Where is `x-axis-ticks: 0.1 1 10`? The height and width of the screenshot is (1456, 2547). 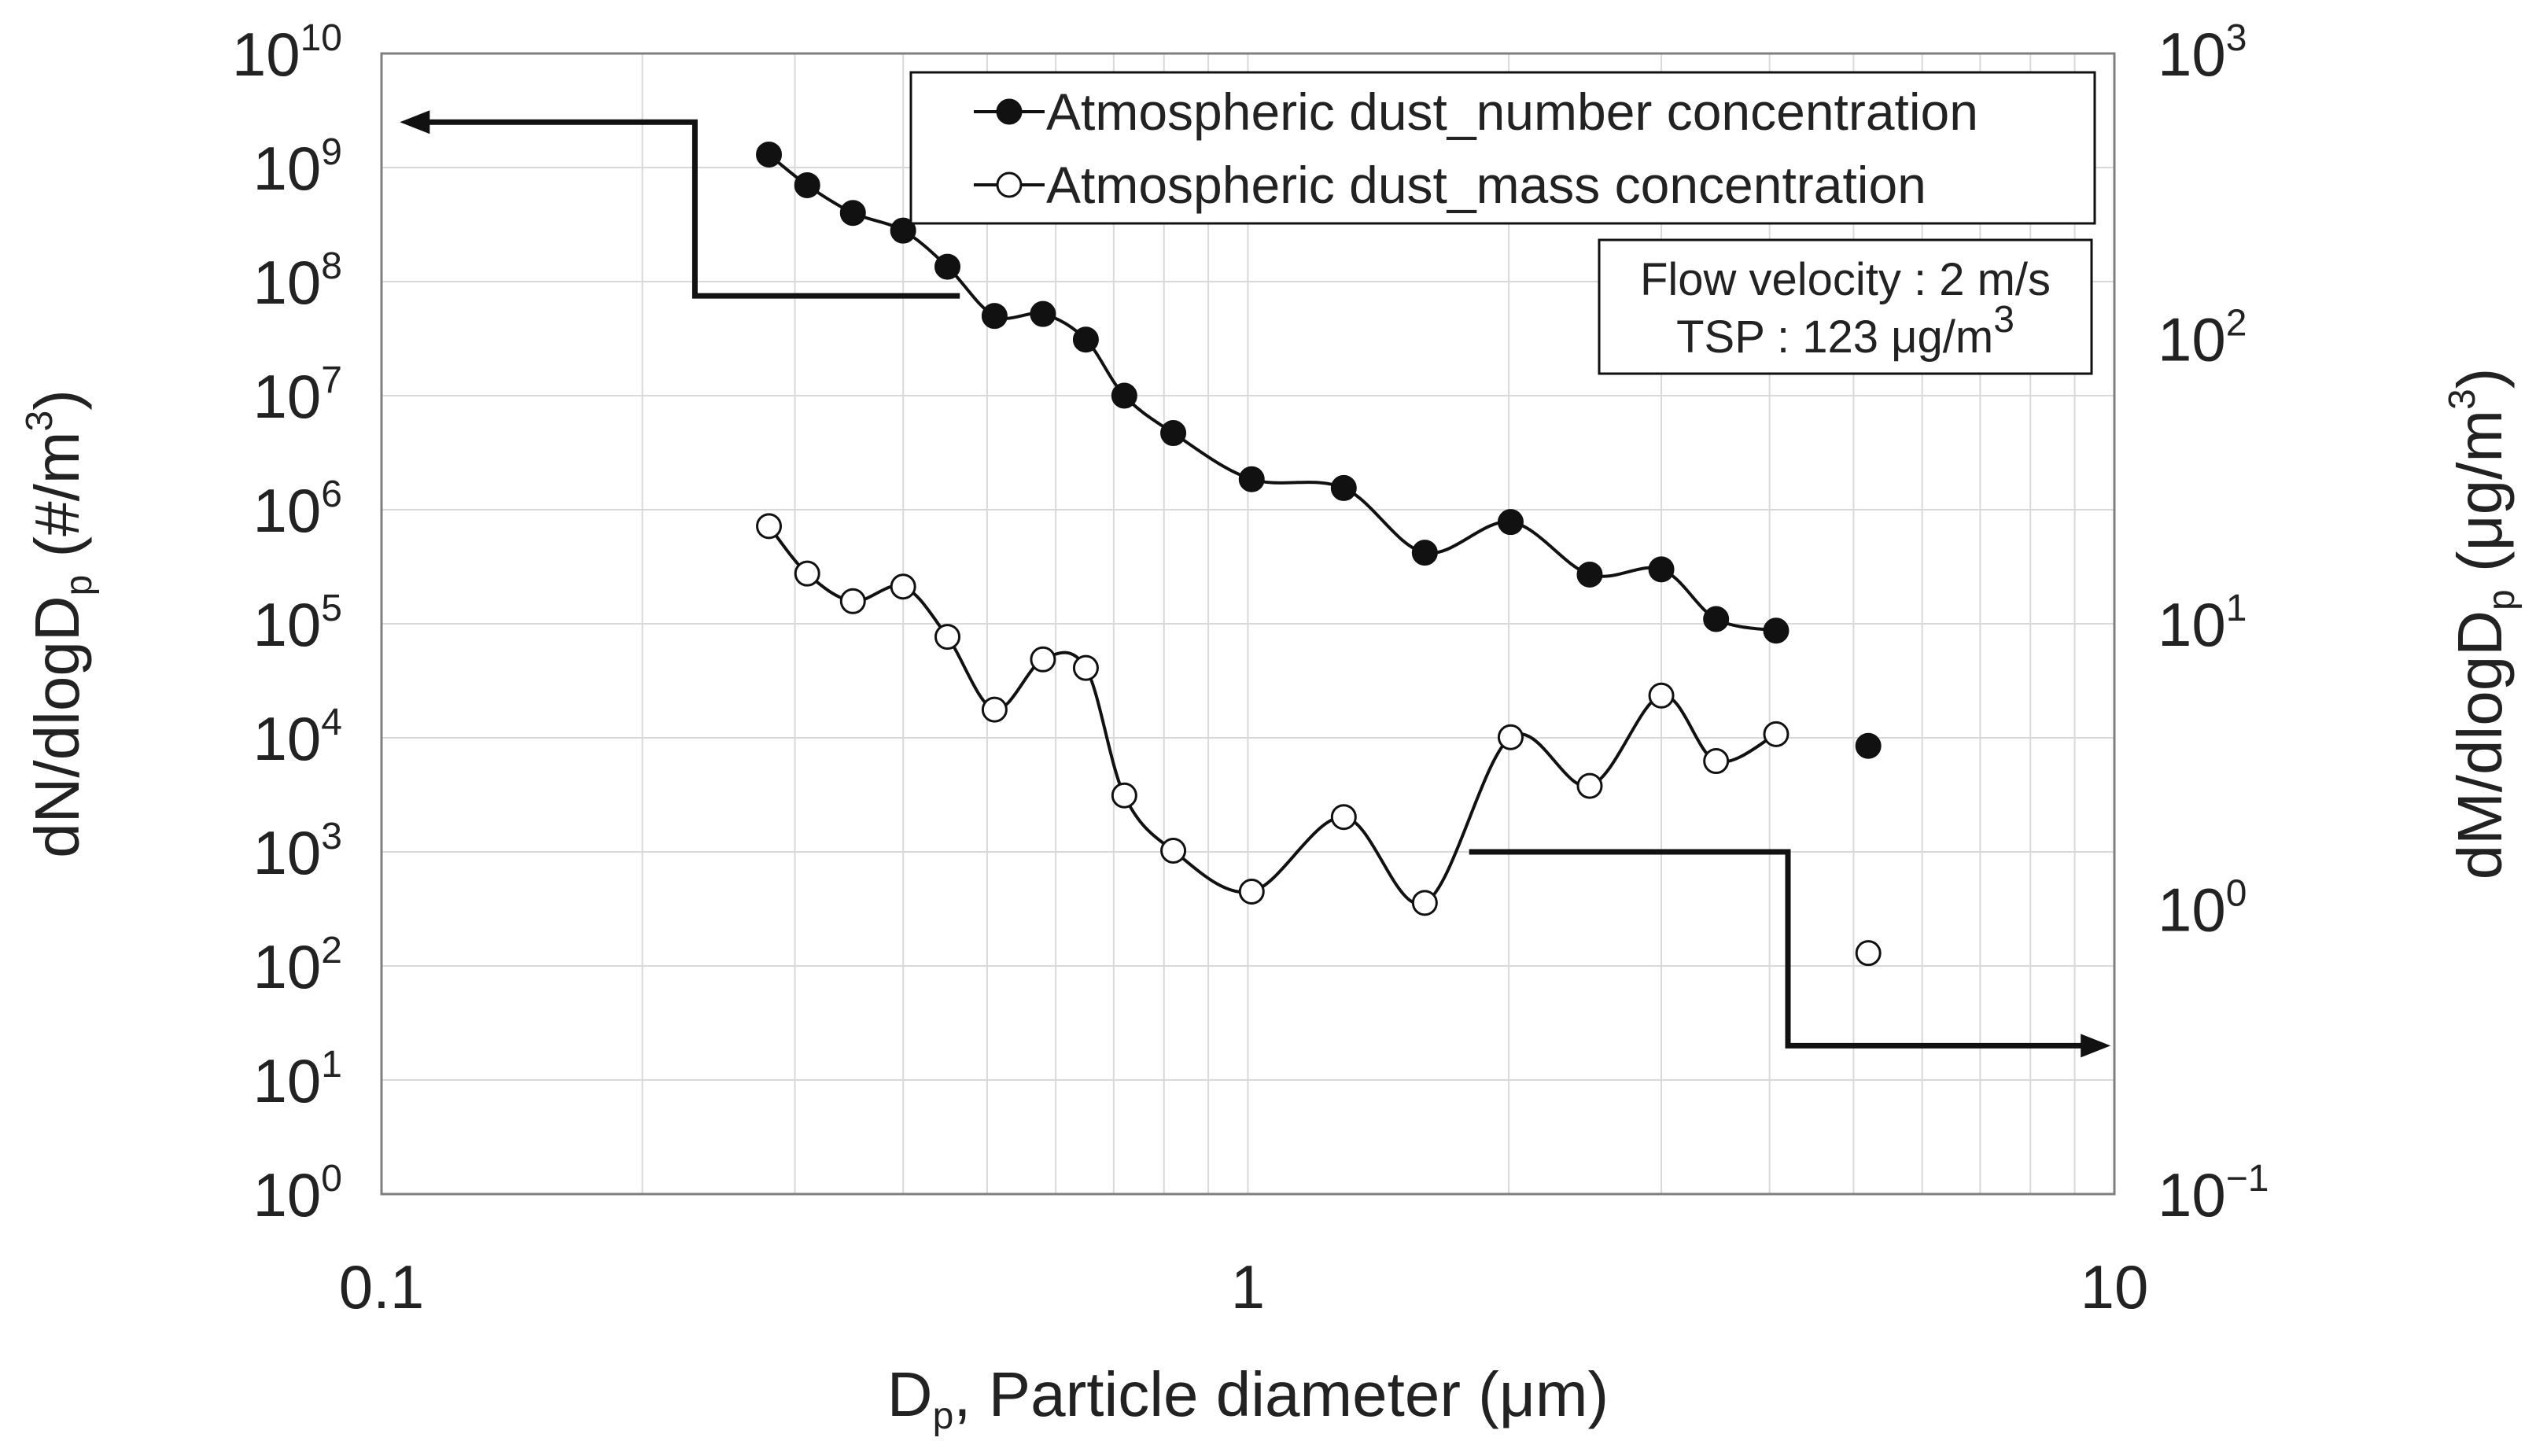
x-axis-ticks: 0.1 1 10 is located at coordinates (1244, 1286).